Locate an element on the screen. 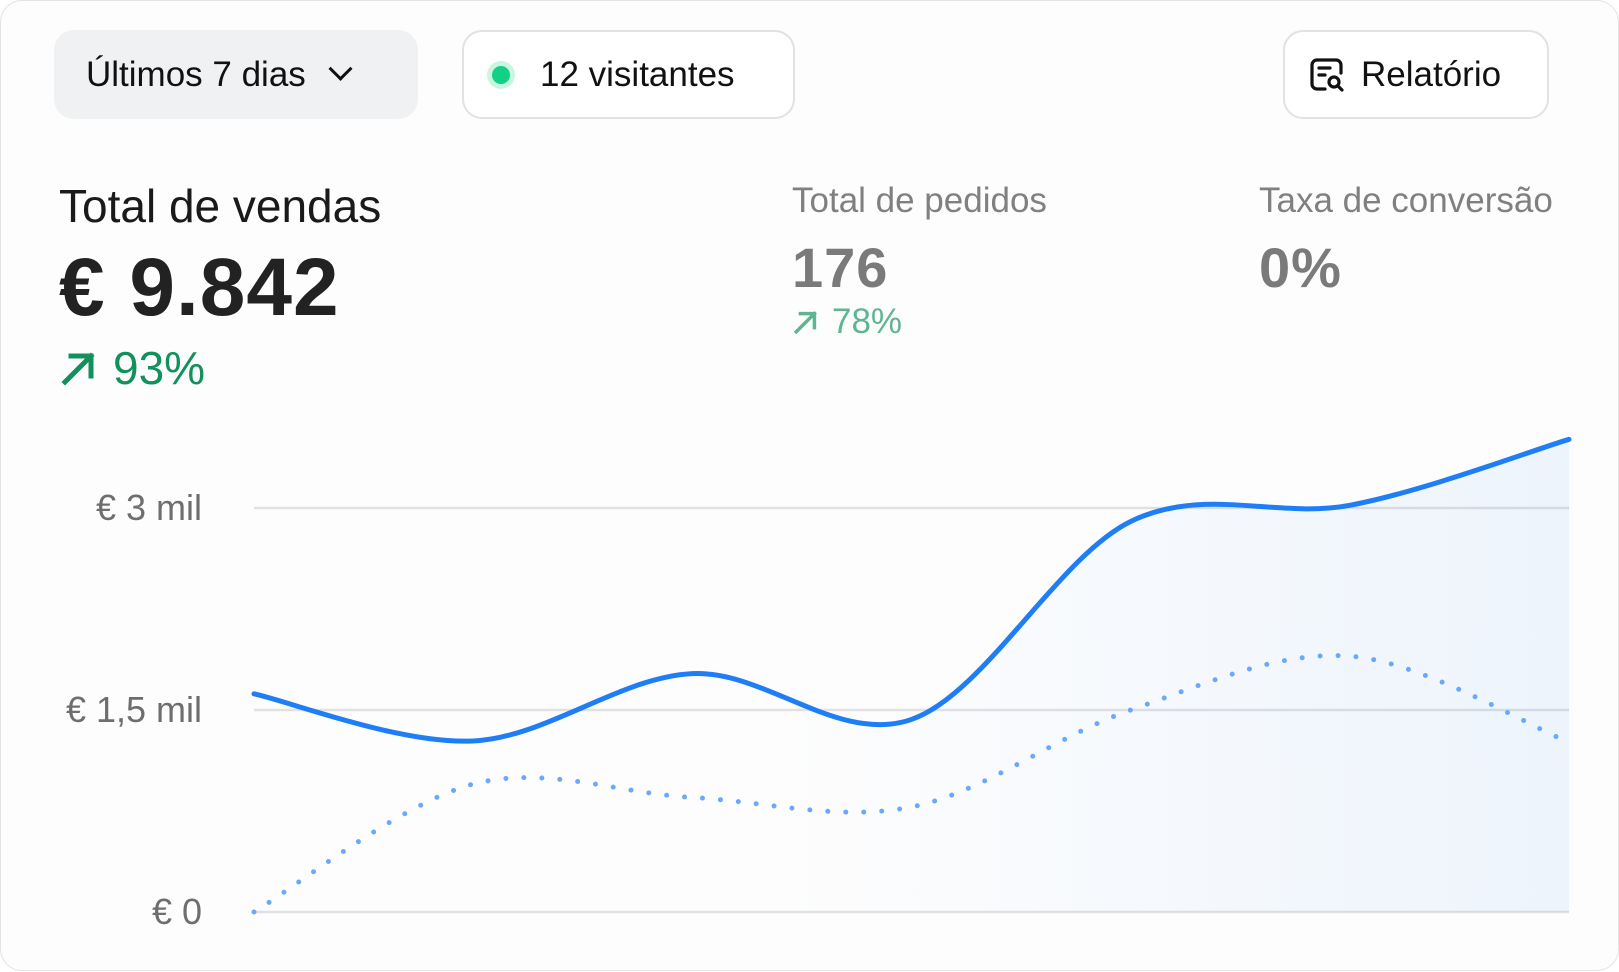 This screenshot has width=1619, height=972. date-range-dropdown: Últimos 7 dias is located at coordinates (236, 74).